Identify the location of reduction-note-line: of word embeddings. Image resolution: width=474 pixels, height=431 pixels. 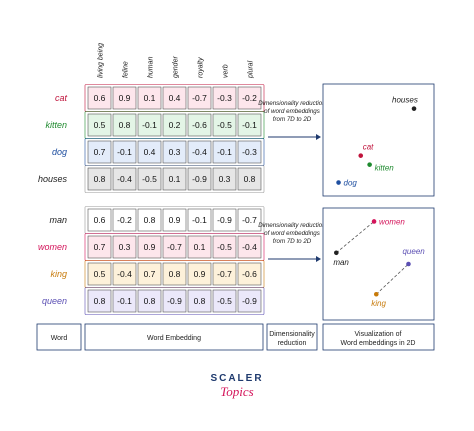
(292, 233).